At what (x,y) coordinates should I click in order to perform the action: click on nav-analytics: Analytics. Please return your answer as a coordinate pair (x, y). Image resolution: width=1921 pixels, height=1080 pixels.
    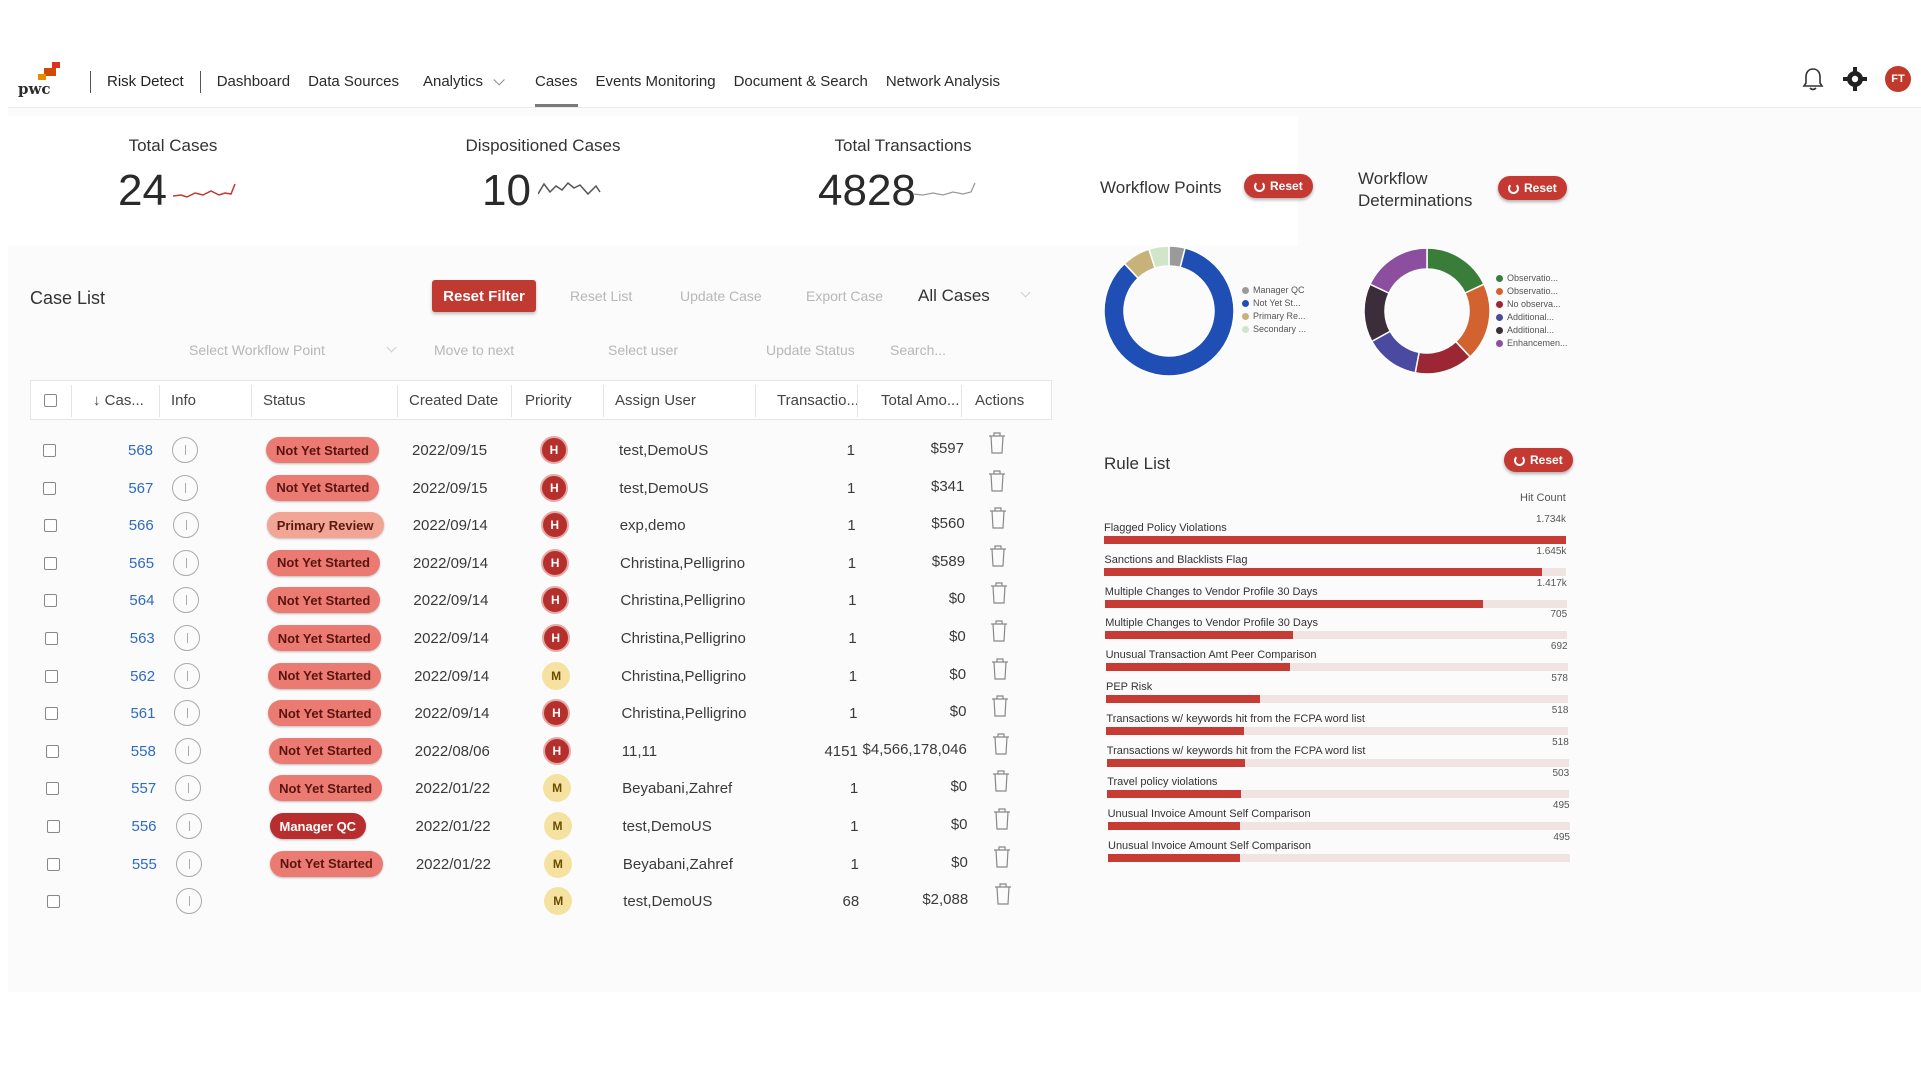
    Looking at the image, I should click on (464, 81).